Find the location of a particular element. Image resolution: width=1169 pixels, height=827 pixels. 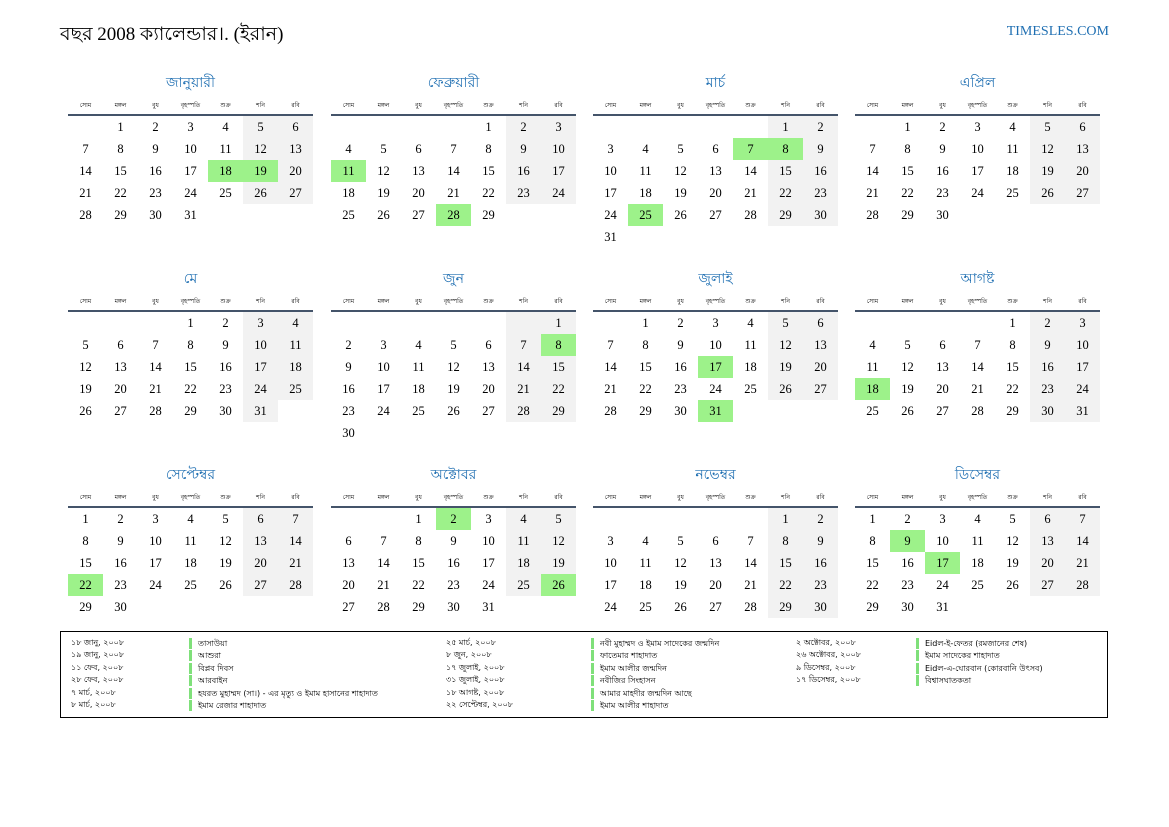

week-row: 9 10 11 12 13 14 15 is located at coordinates (453, 367).